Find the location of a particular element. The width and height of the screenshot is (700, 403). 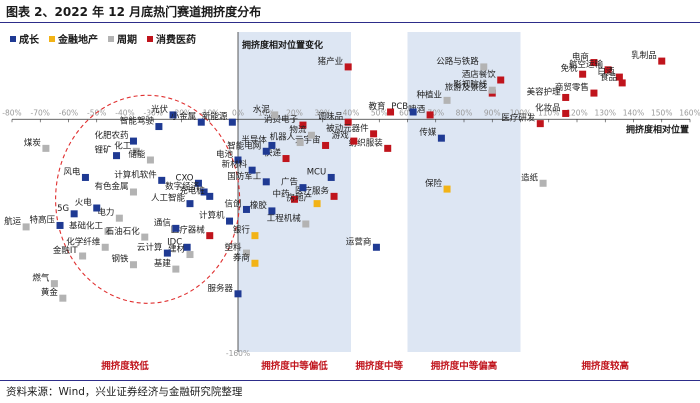

point-label: 房地产 is located at coordinates (300, 198).